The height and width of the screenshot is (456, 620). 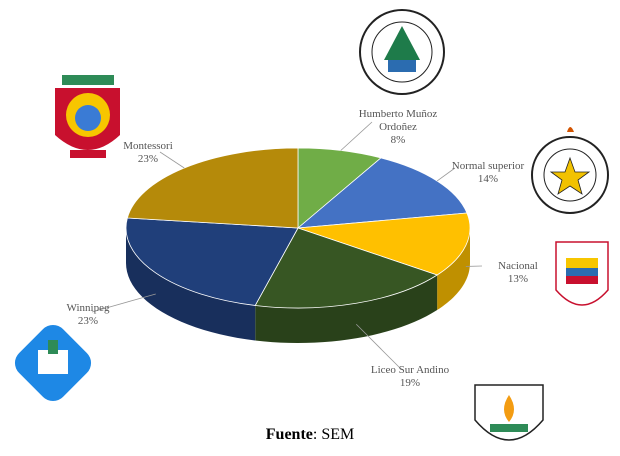 I want to click on data-label: Humberto Muñoz Ordoñez 8%, so click(x=398, y=127).